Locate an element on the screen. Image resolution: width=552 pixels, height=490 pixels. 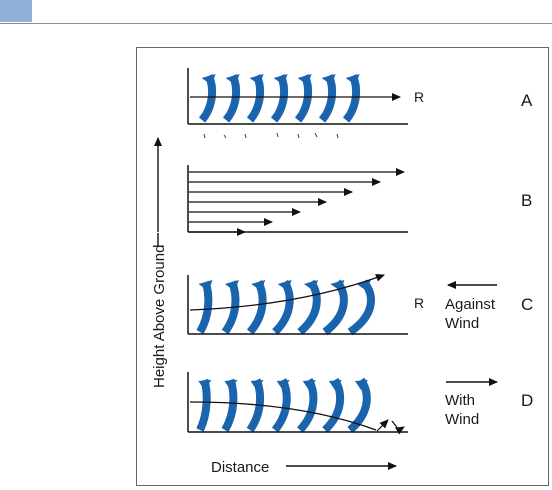
panel-a-ticks is located at coordinates (271, 135).